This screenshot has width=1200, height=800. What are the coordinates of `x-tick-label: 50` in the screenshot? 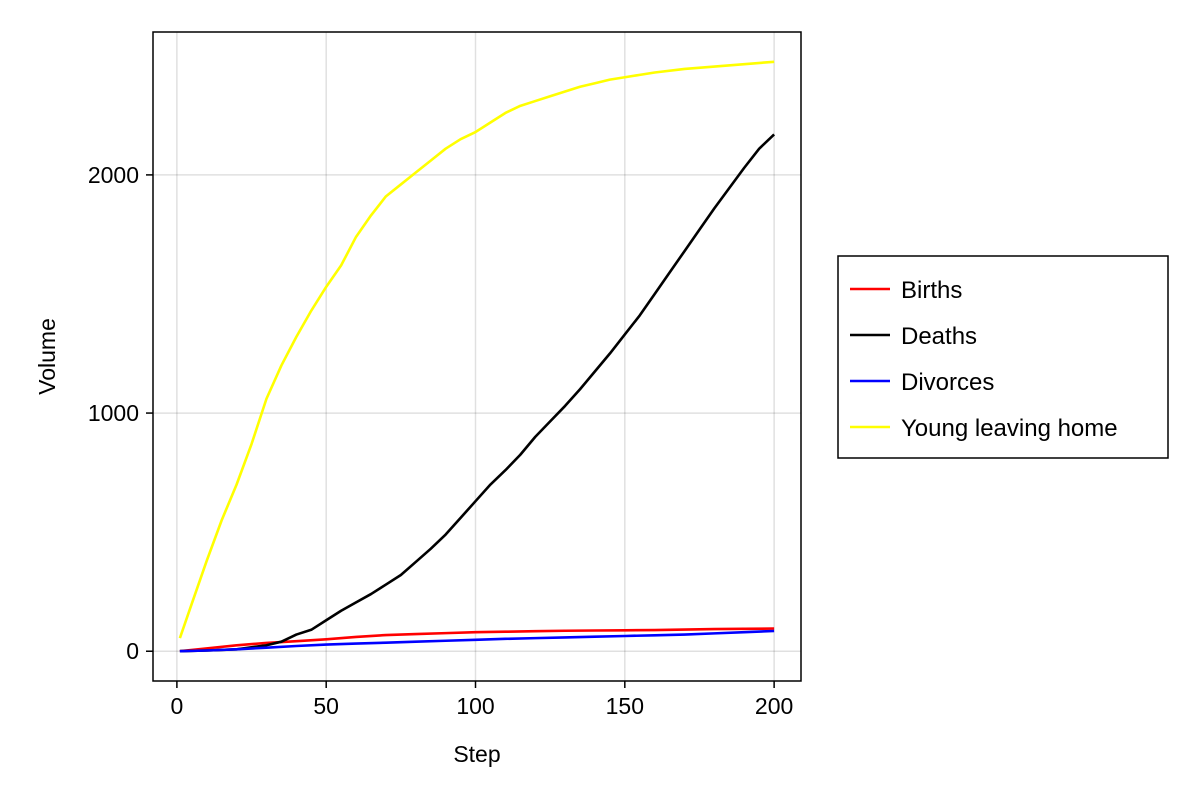 It's located at (326, 706).